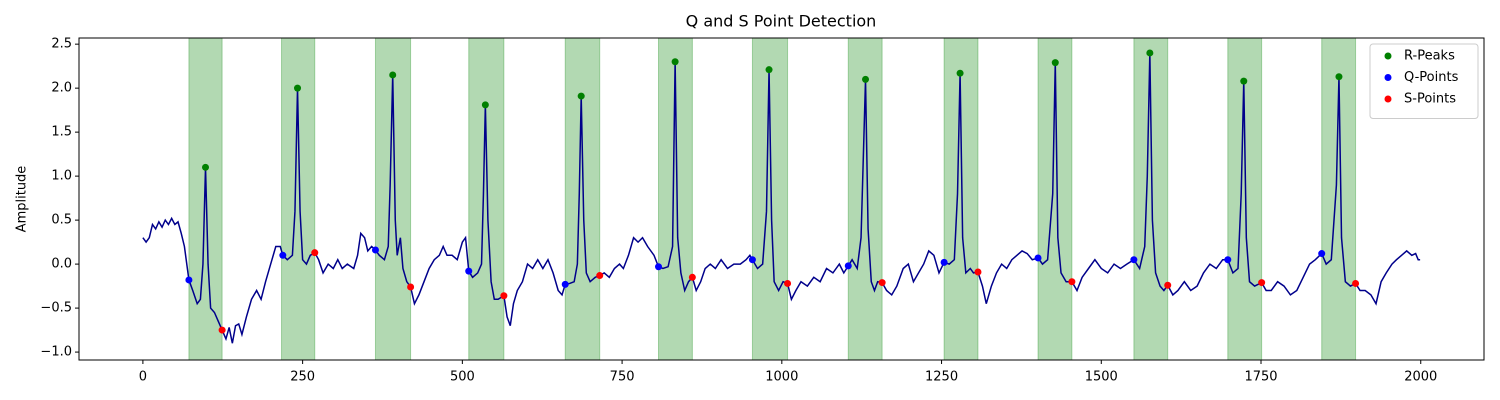 The image size is (1500, 400). I want to click on legend-label: R-Peaks, so click(1429, 56).